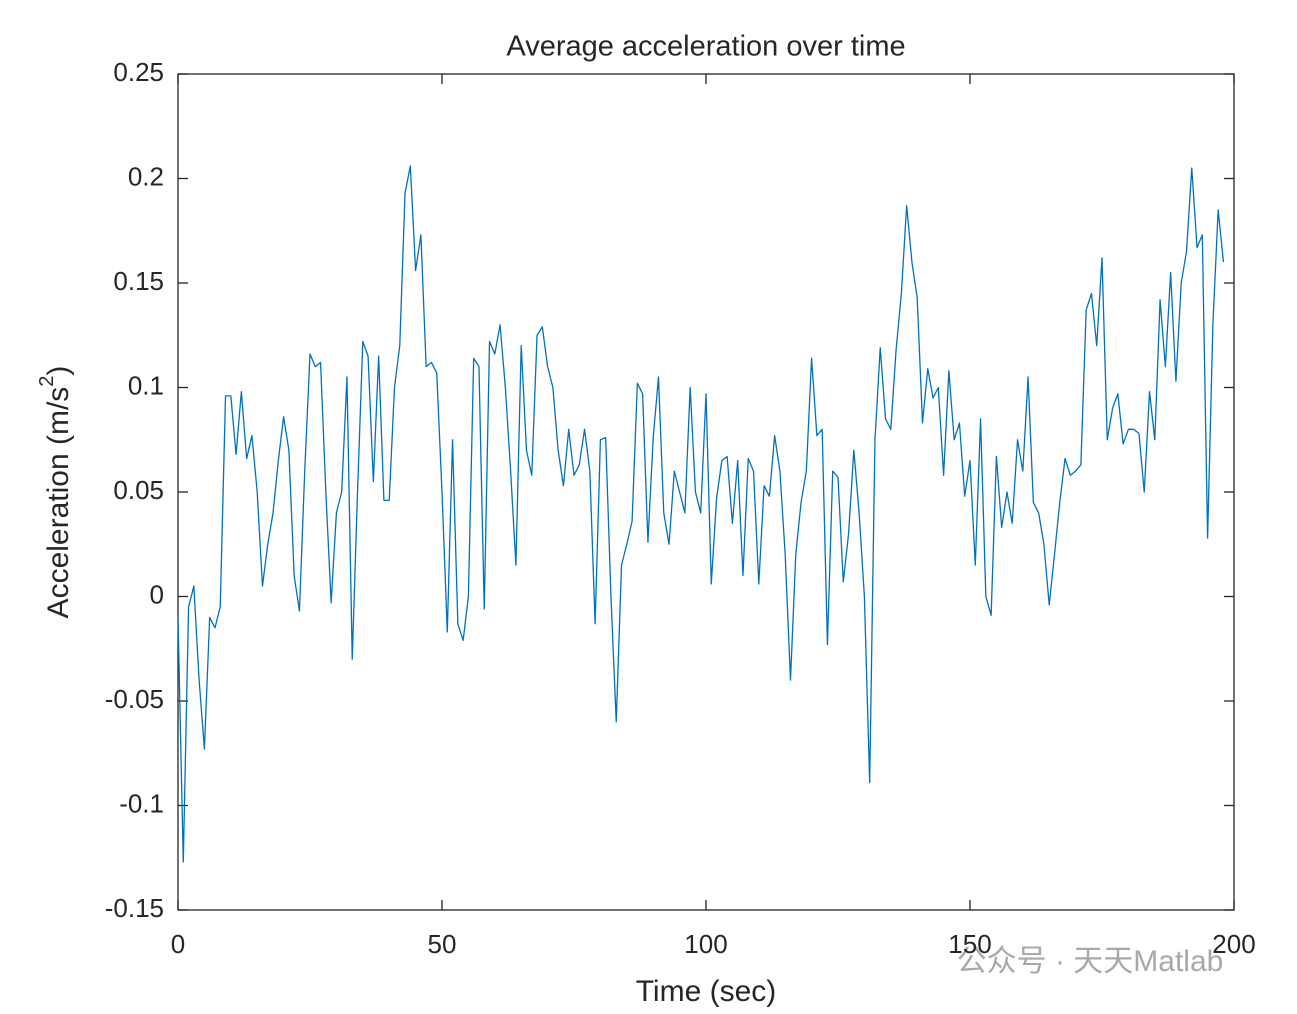 This screenshot has width=1297, height=1014. What do you see at coordinates (58, 503) in the screenshot?
I see `y-label-text: Acceleration (m/s` at bounding box center [58, 503].